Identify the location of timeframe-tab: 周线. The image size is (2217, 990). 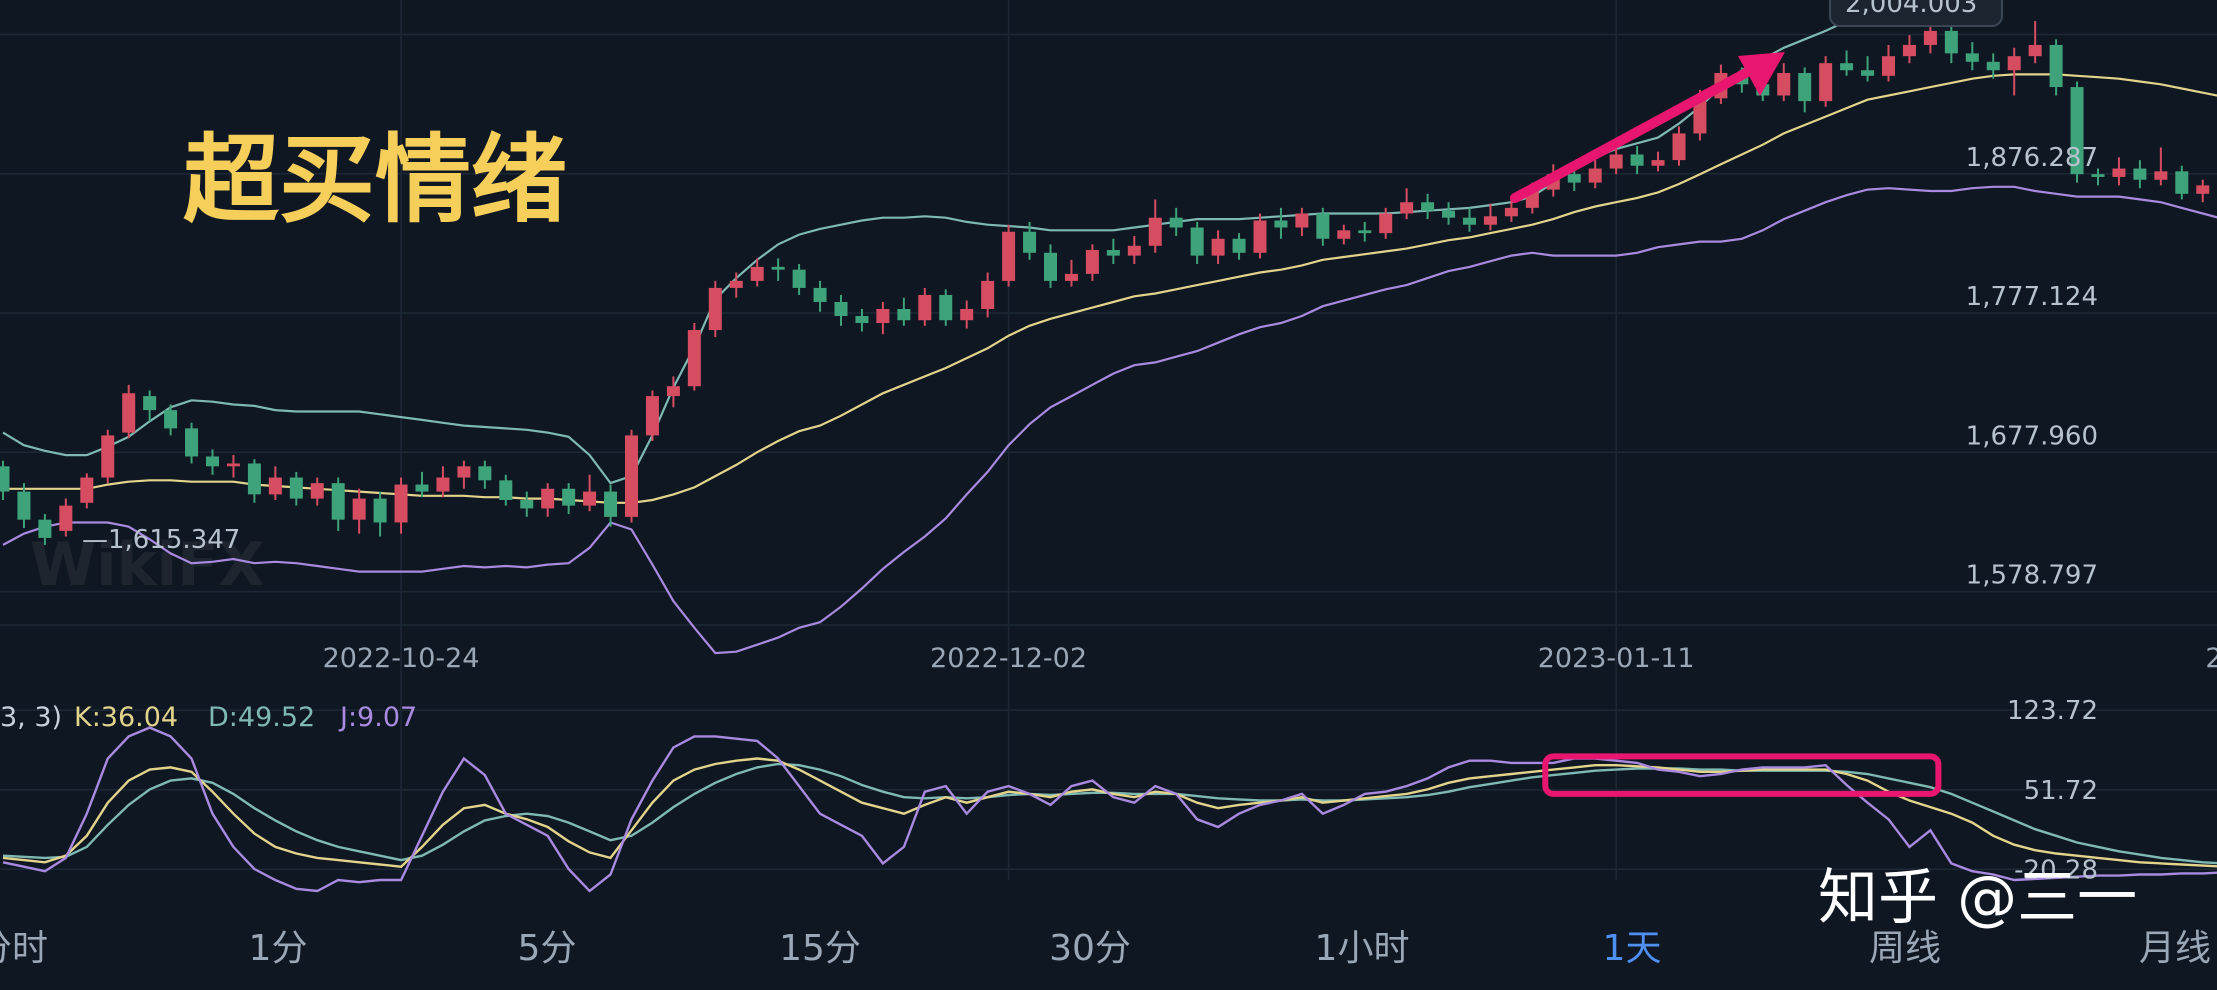
(1905, 948).